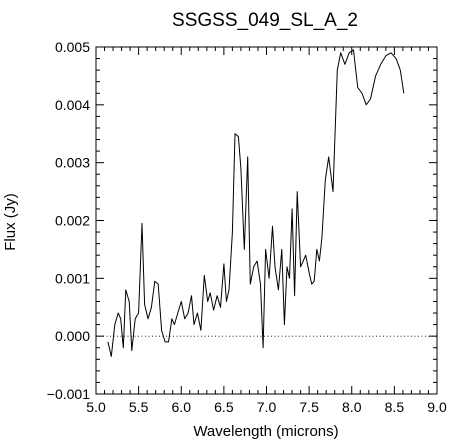 This screenshot has width=455, height=442. I want to click on x-tick-label: 7.5, so click(309, 407).